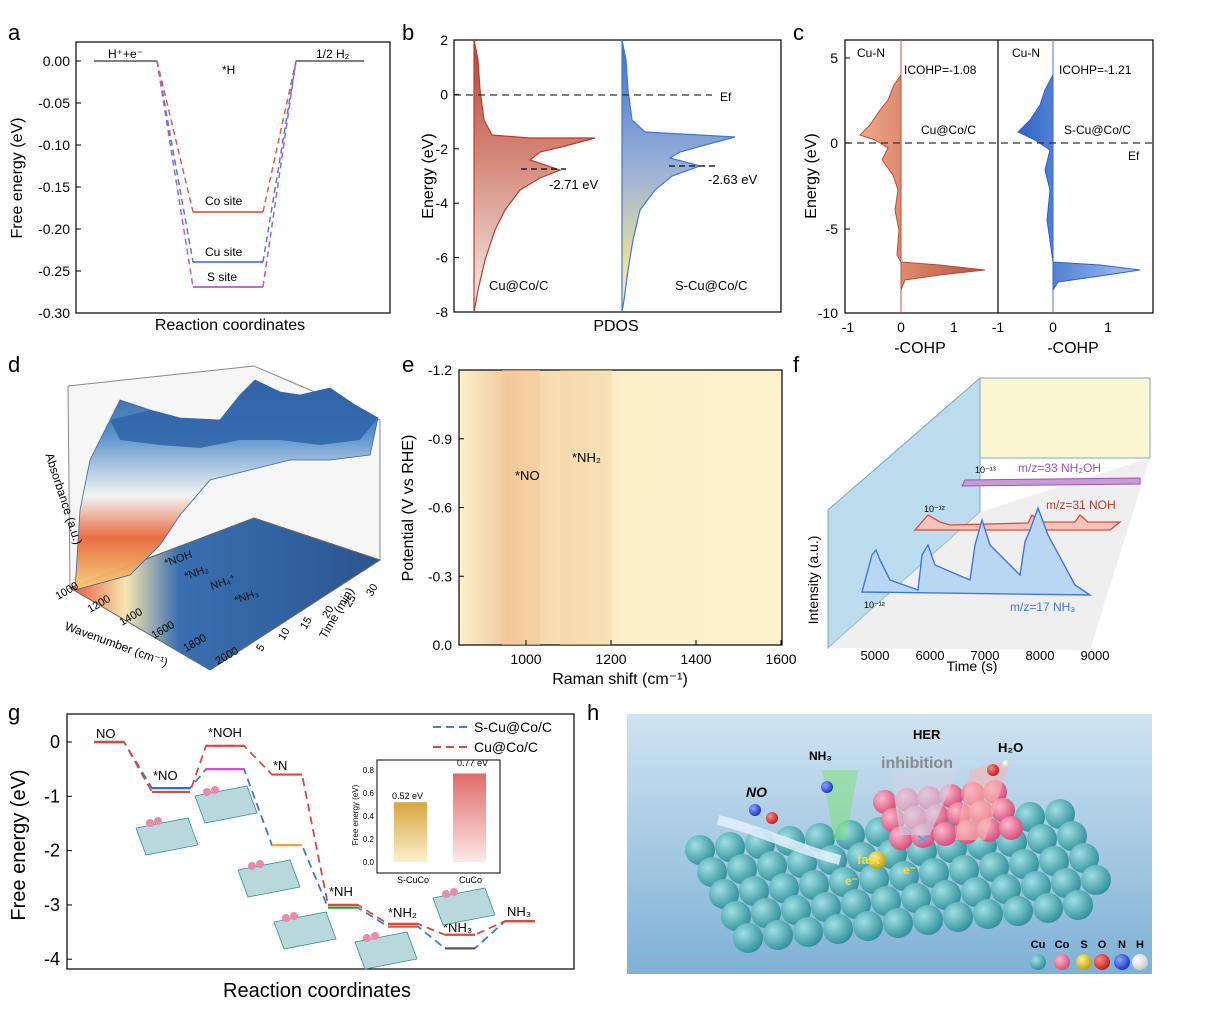 This screenshot has width=1218, height=1029. What do you see at coordinates (1097, 130) in the screenshot?
I see `panel-c-name-right: S-Cu@Co/C` at bounding box center [1097, 130].